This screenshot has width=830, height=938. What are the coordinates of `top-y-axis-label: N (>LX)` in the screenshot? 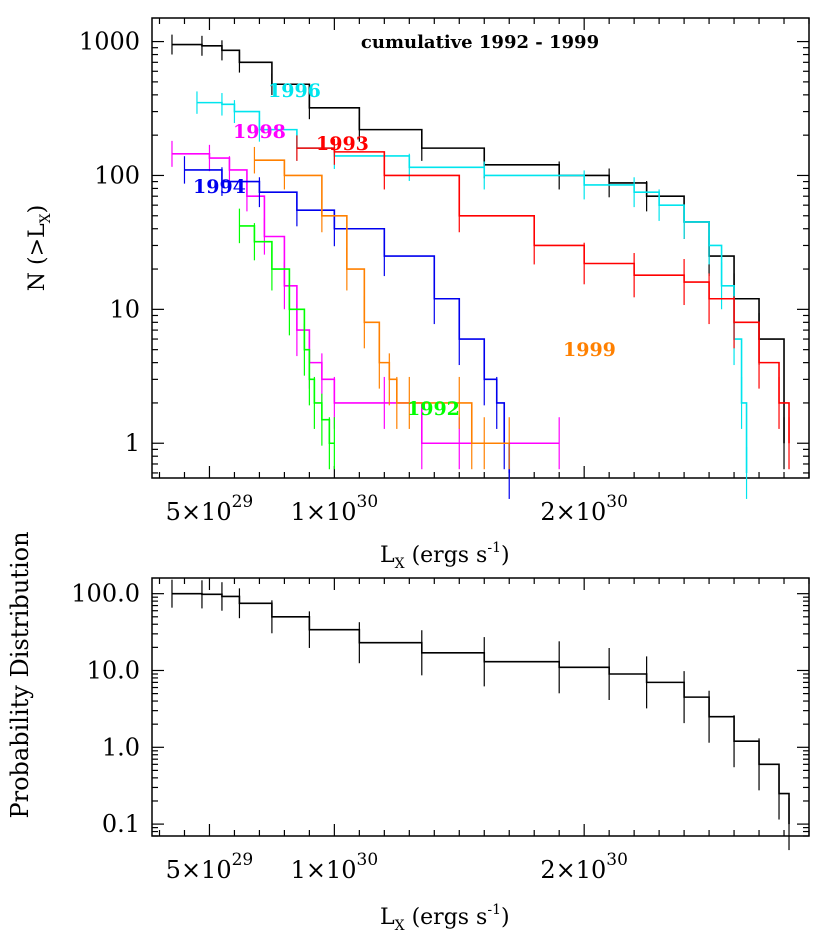 It's located at (39, 248).